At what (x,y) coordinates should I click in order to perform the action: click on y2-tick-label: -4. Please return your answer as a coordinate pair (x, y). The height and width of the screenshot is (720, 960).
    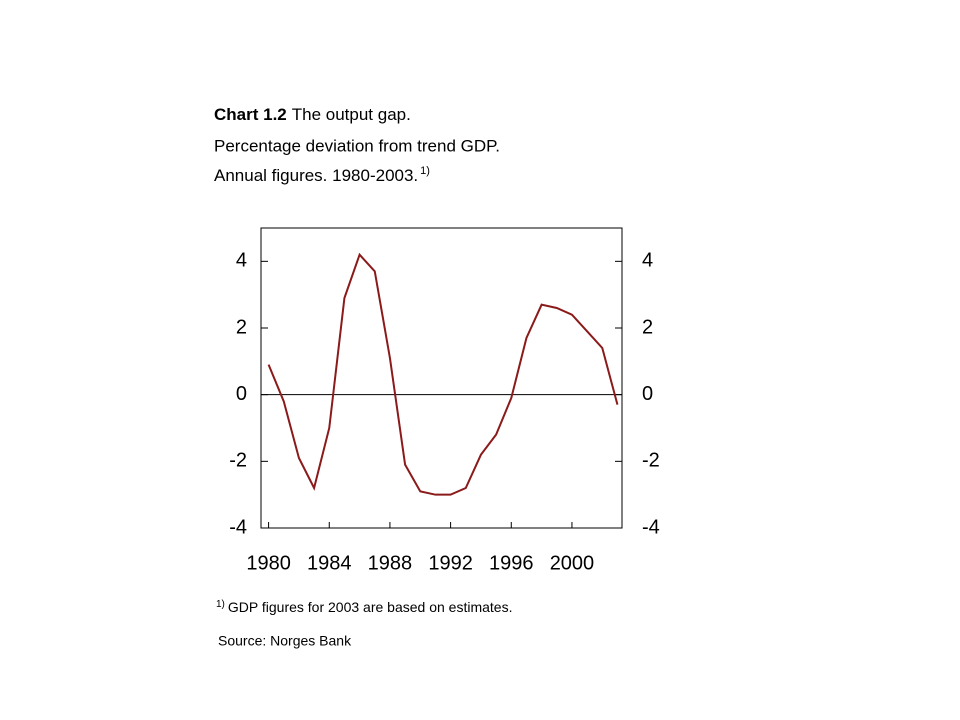
    Looking at the image, I should click on (651, 527).